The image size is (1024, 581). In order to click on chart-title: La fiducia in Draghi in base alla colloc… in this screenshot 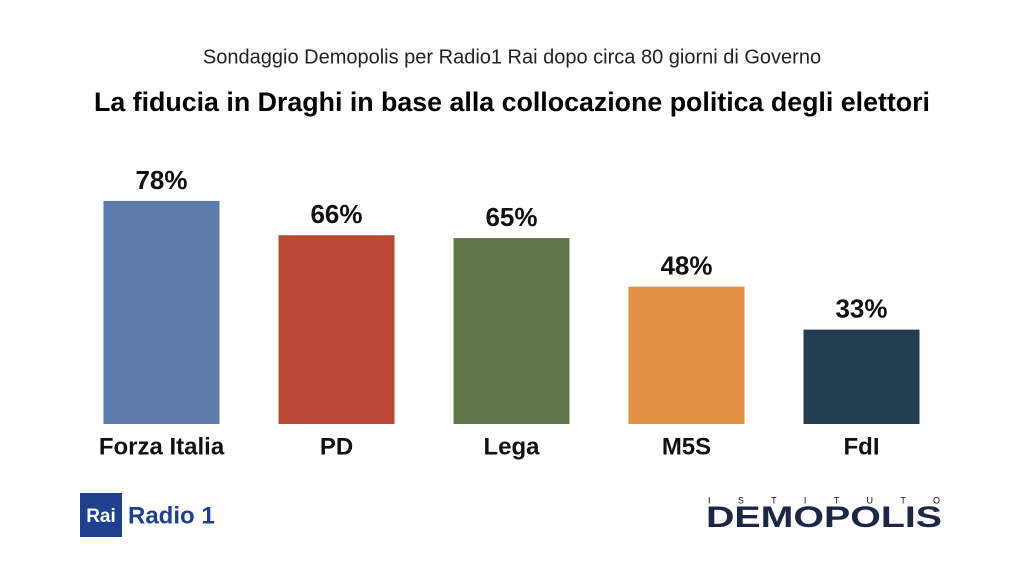, I will do `click(512, 102)`.